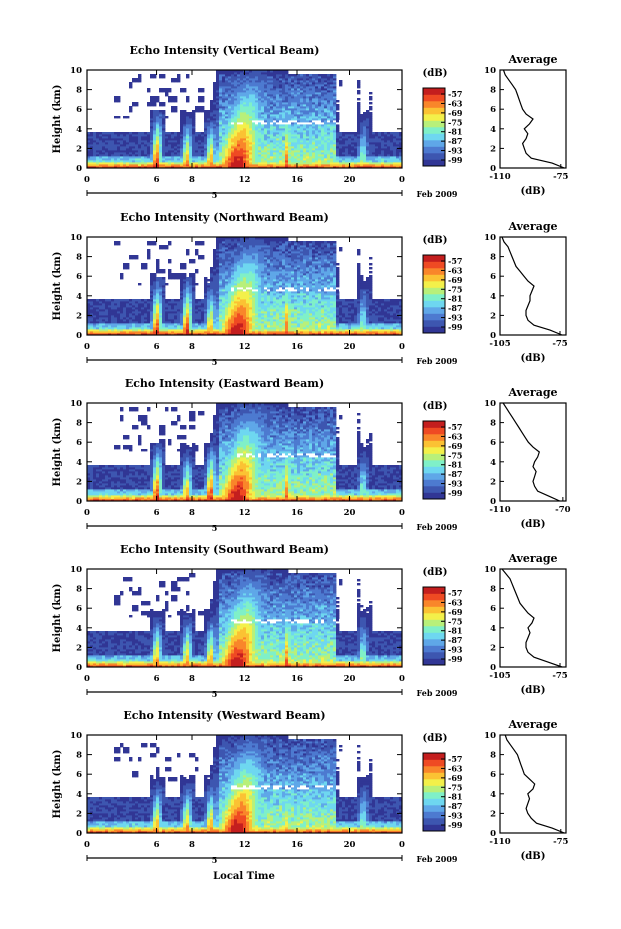 The width and height of the screenshot is (621, 929). What do you see at coordinates (245, 119) in the screenshot?
I see `echo-heatmap` at bounding box center [245, 119].